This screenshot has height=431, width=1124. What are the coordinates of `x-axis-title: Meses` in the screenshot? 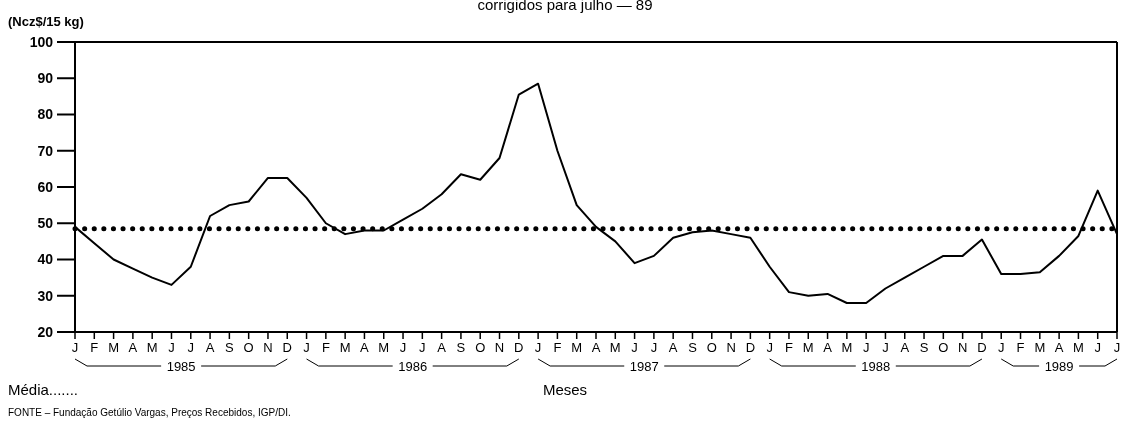 It's located at (565, 389).